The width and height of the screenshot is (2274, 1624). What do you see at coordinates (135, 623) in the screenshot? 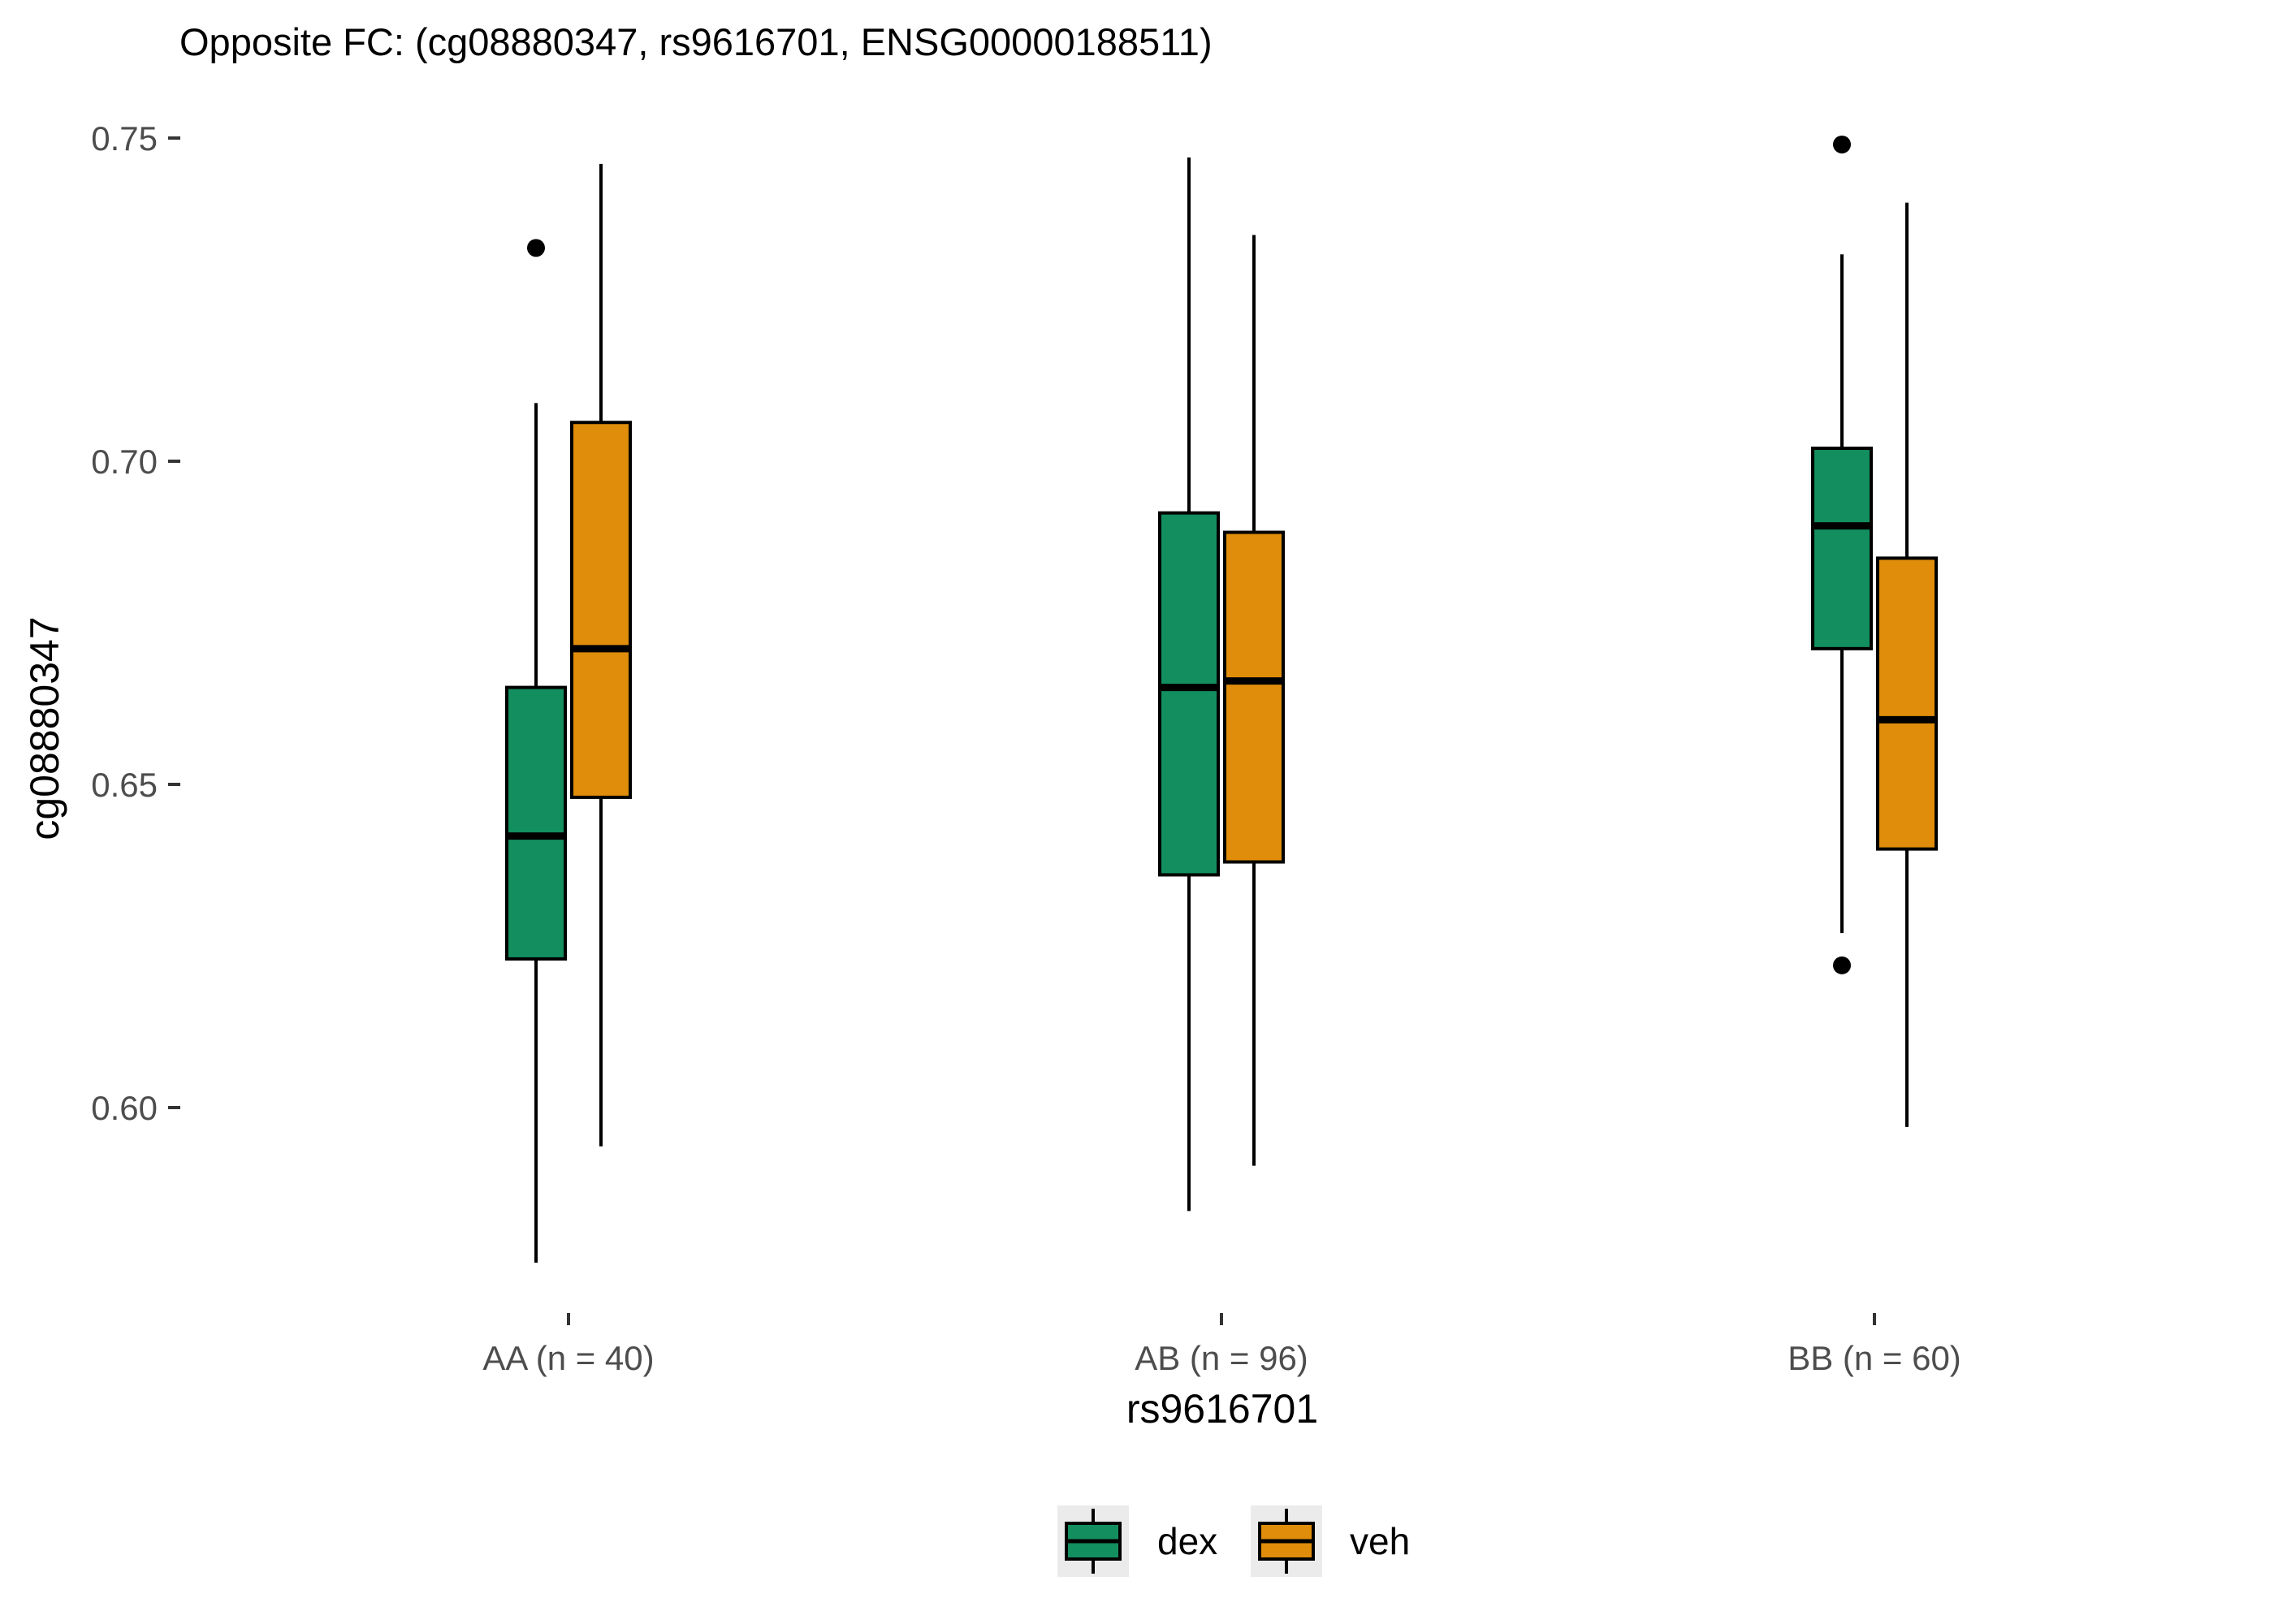
I see `y-axis: 0.60 0.65 0.70 0.75` at bounding box center [135, 623].